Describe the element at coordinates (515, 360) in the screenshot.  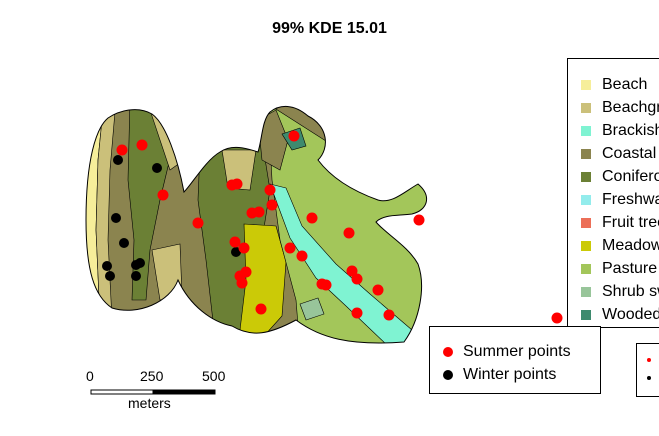
I see `points-legend: Summer points Winter points` at that location.